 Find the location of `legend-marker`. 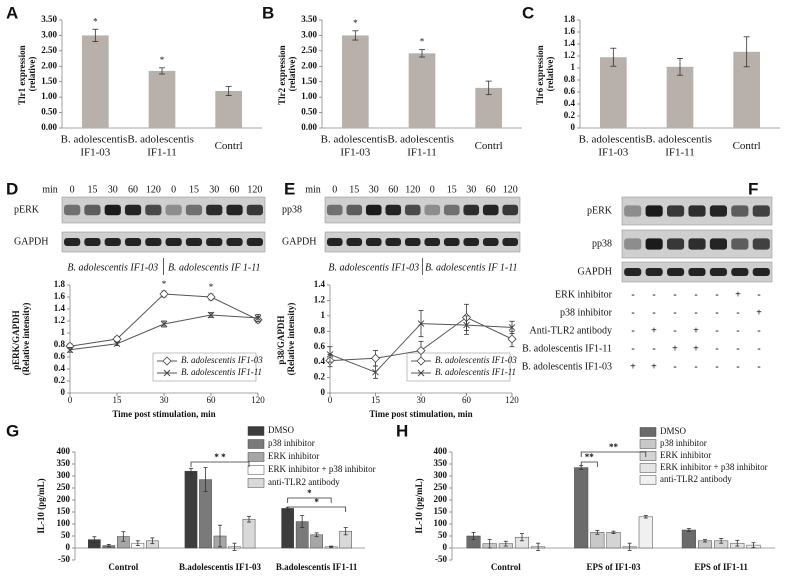

legend-marker is located at coordinates (167, 373).